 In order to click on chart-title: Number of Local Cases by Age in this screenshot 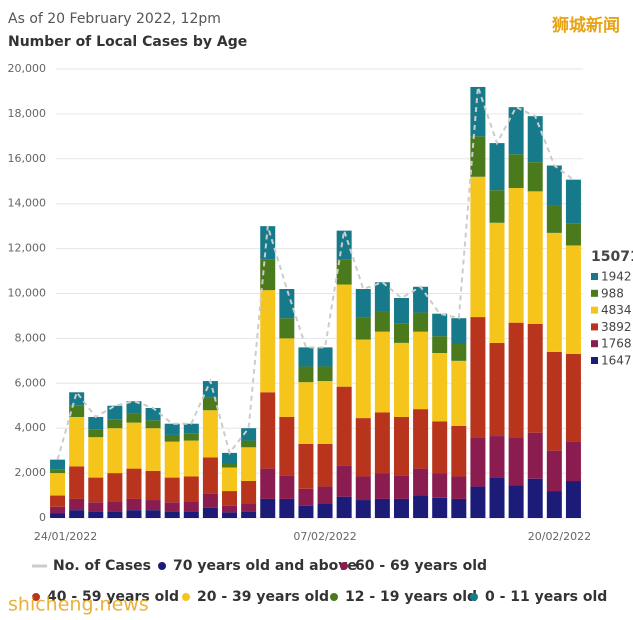, I will do `click(127, 42)`.